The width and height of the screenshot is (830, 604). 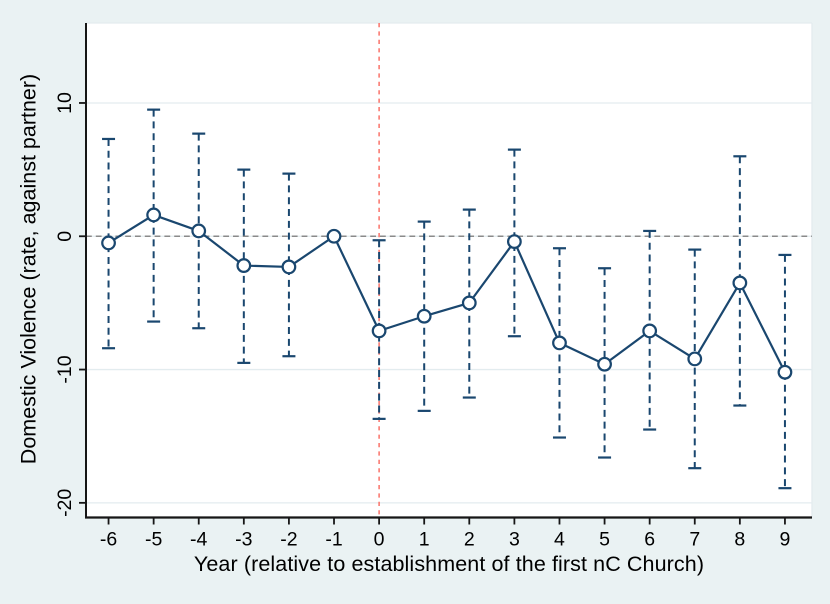 What do you see at coordinates (333, 540) in the screenshot?
I see `svg-text: -1` at bounding box center [333, 540].